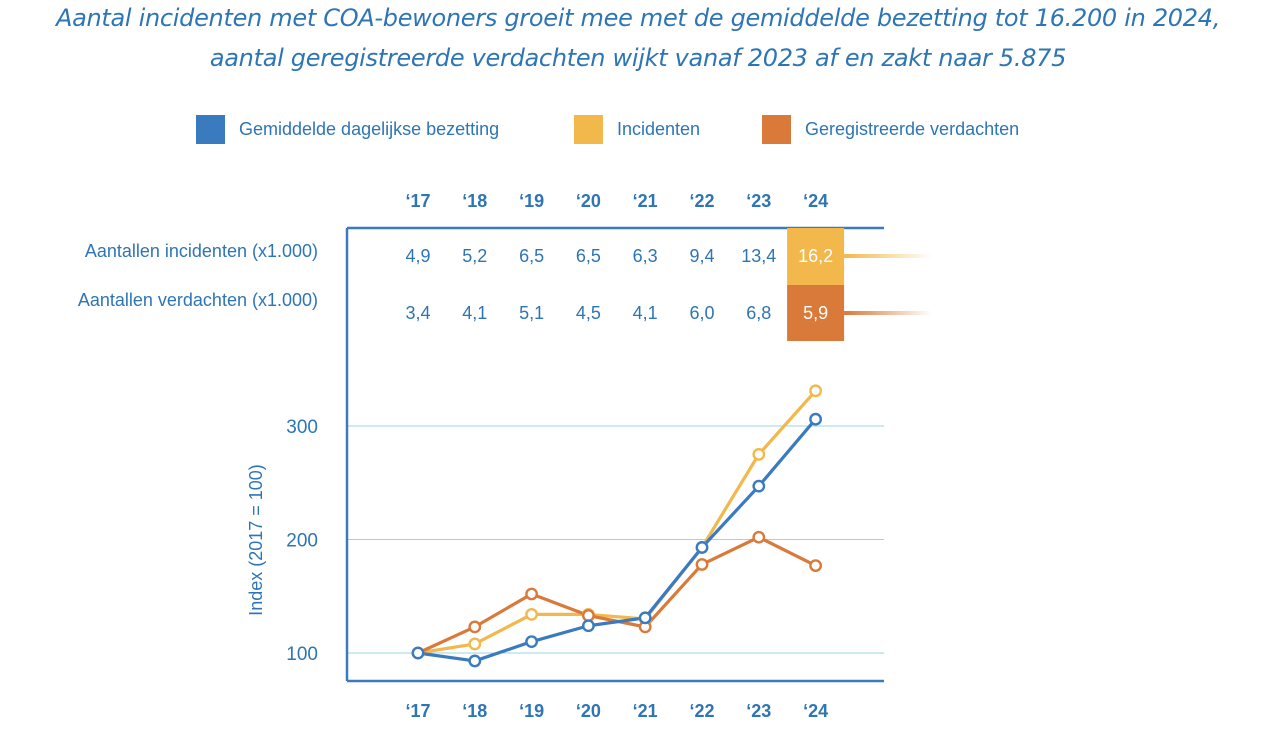 The height and width of the screenshot is (750, 1276). Describe the element at coordinates (645, 313) in the screenshot. I see `table-cell-1-4: 4,1` at that location.